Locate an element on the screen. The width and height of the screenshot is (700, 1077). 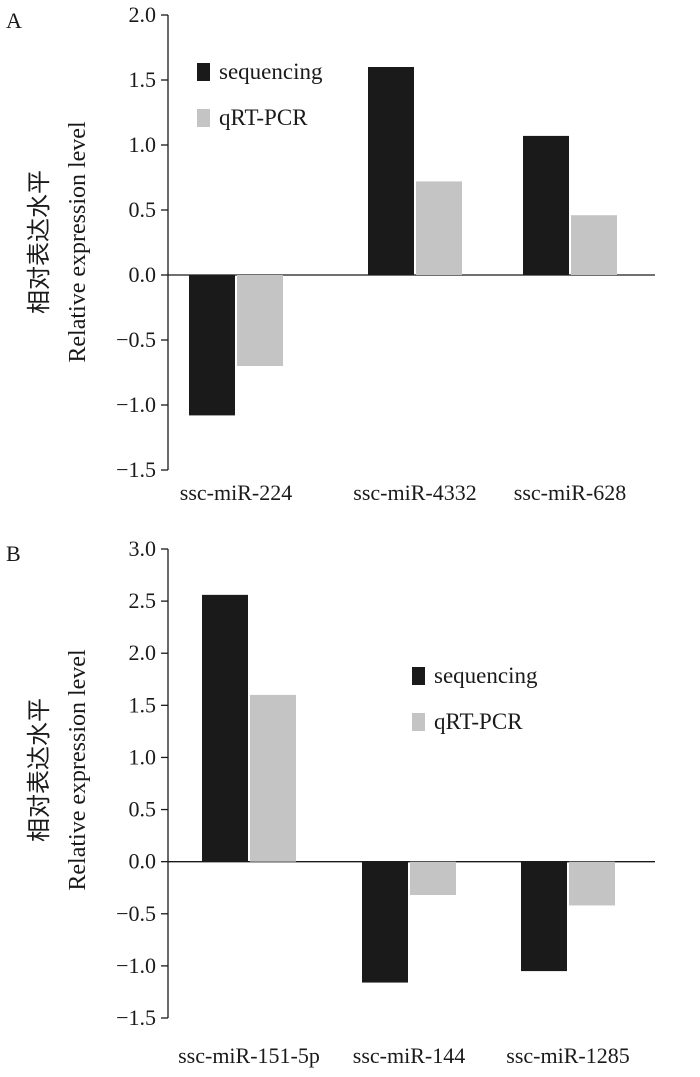
panel-b-y-label: Relative expression level is located at coordinates (78, 770).